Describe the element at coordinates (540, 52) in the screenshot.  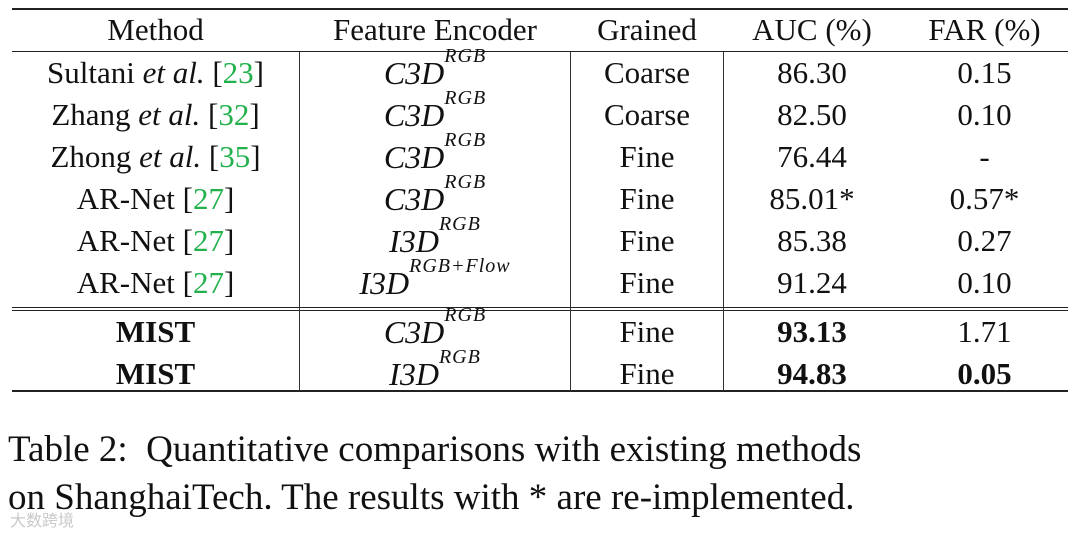
I see `header-rule` at that location.